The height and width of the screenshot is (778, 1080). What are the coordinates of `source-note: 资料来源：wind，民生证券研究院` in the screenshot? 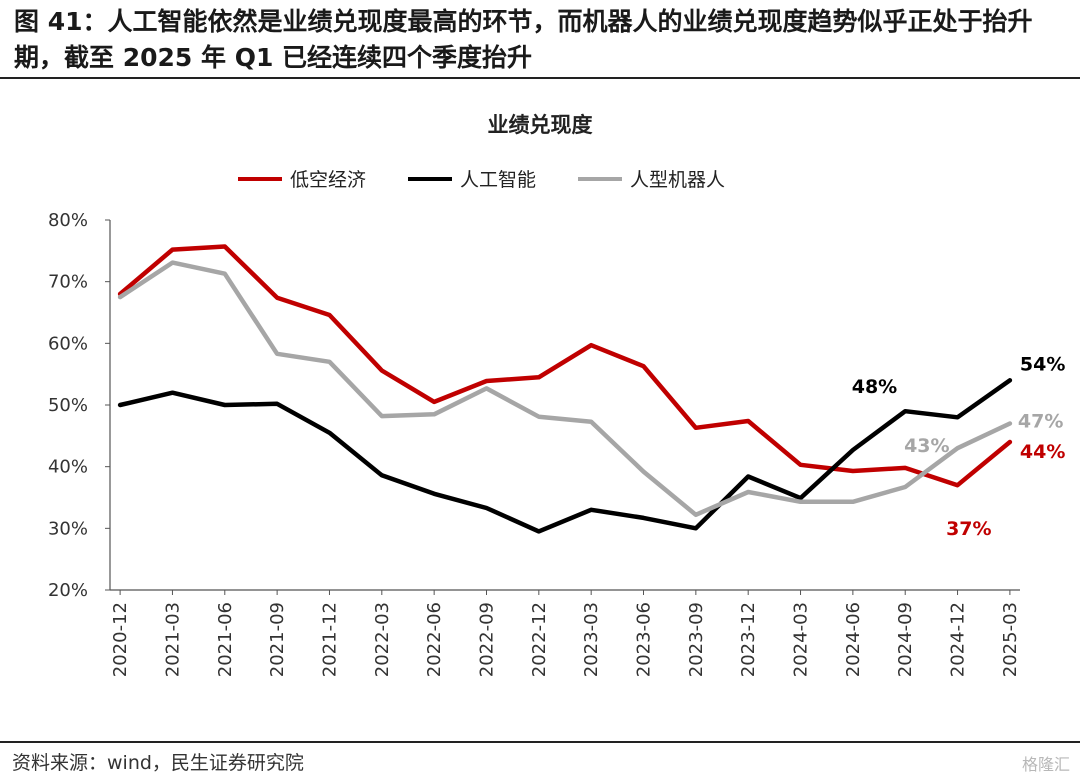 It's located at (158, 763).